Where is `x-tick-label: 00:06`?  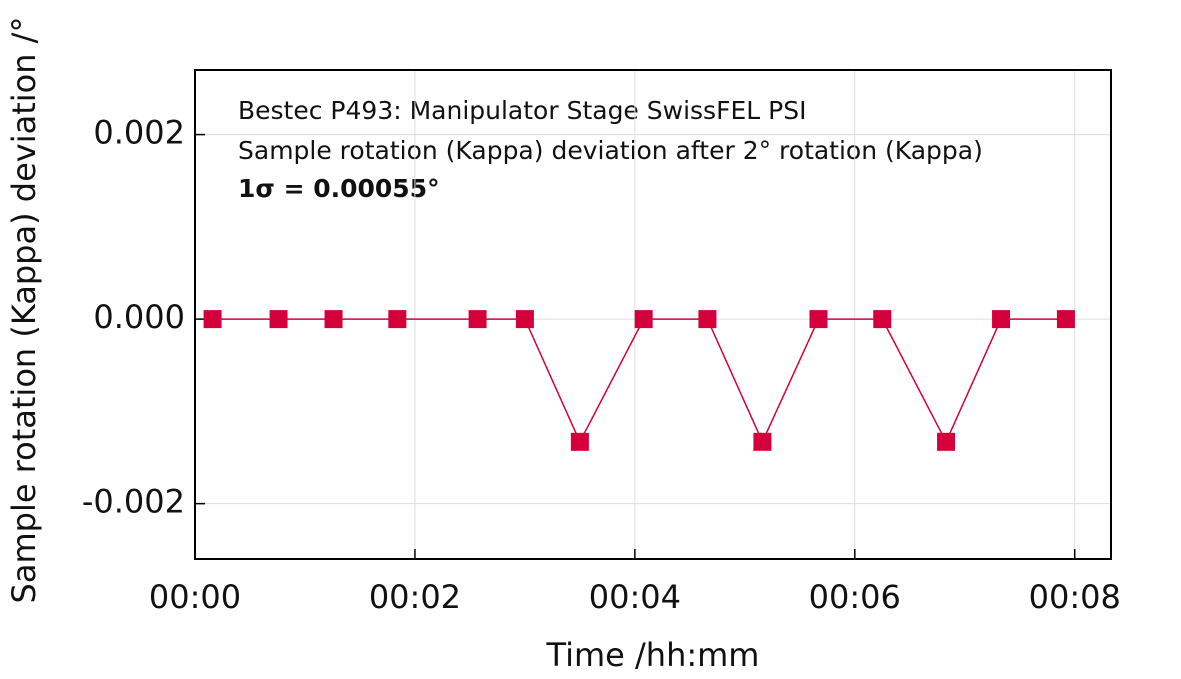 x-tick-label: 00:06 is located at coordinates (855, 597).